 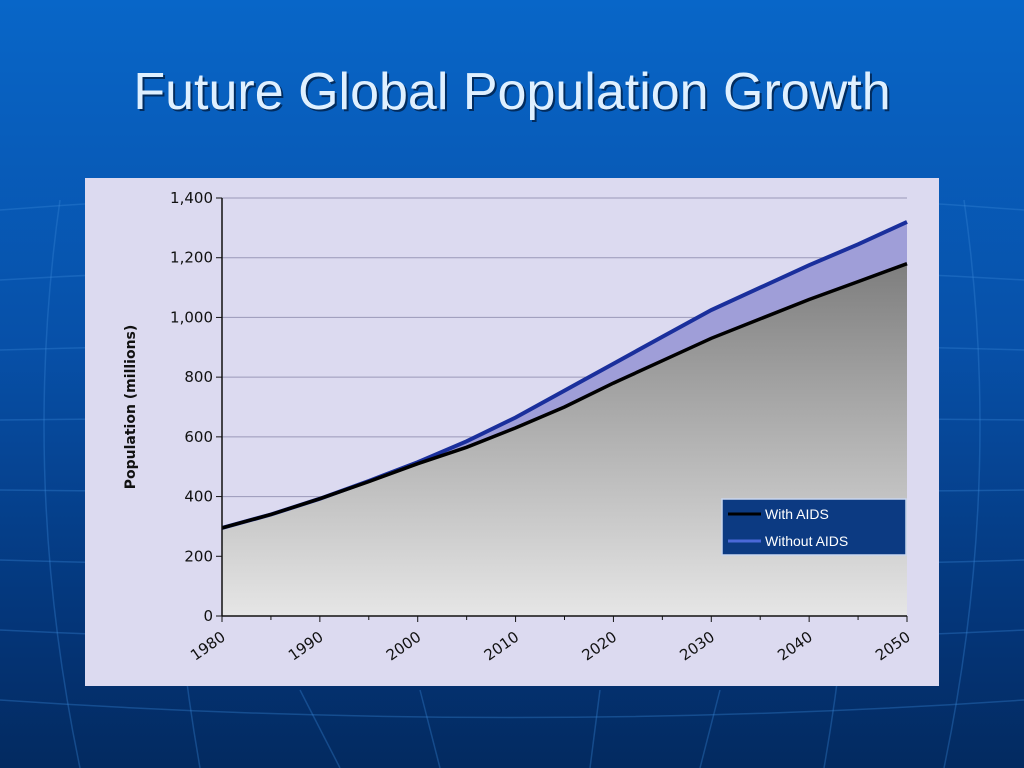 I want to click on x-tick-labels: 1980 1990 2000 2010 2020 2030 2040 2050, so click(x=550, y=640).